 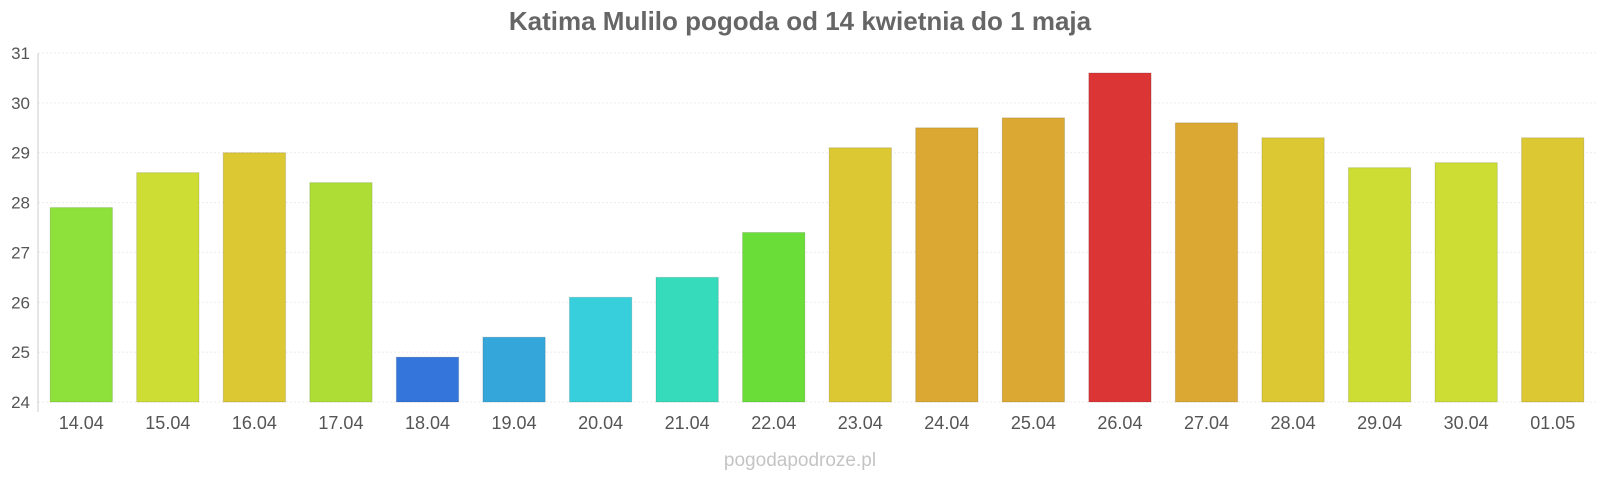 I want to click on x-tick-label: 28.04, so click(x=1293, y=423).